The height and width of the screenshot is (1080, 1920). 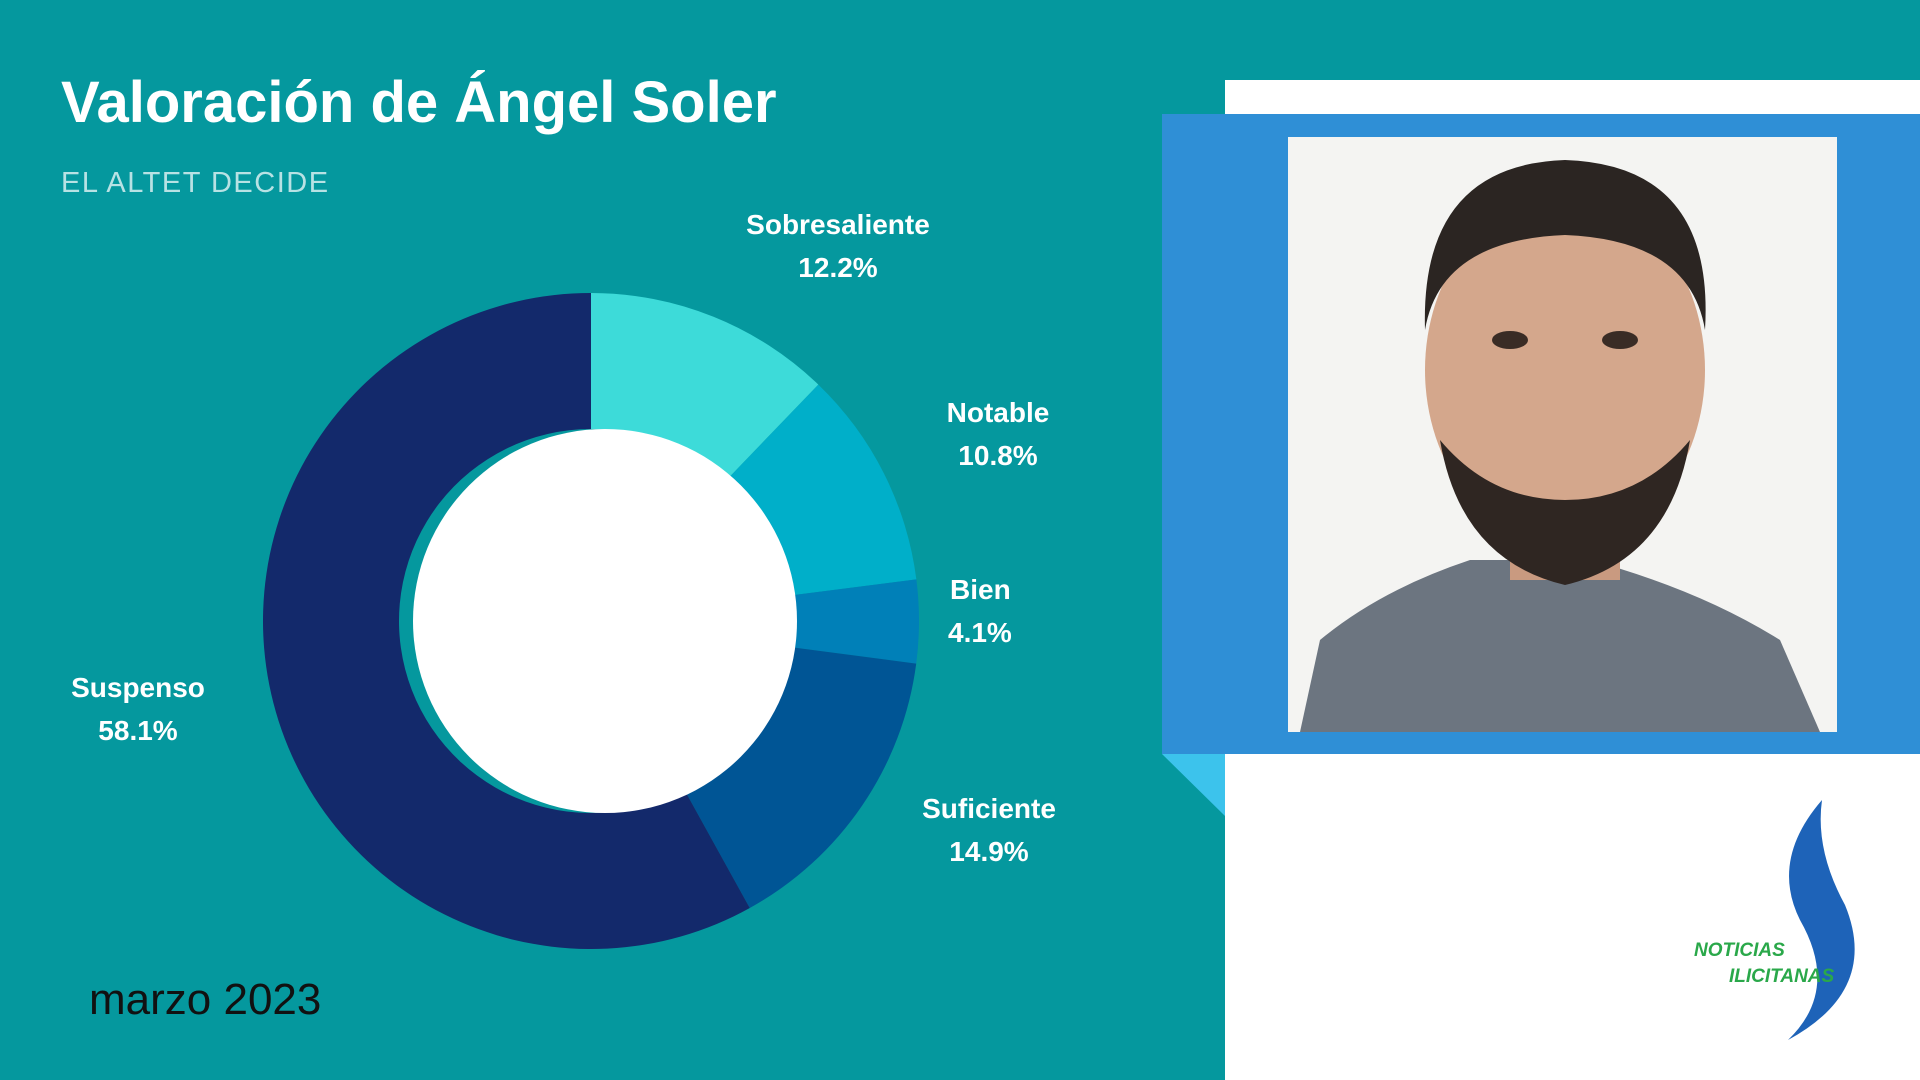 I want to click on logo-mark, so click(x=1821, y=920).